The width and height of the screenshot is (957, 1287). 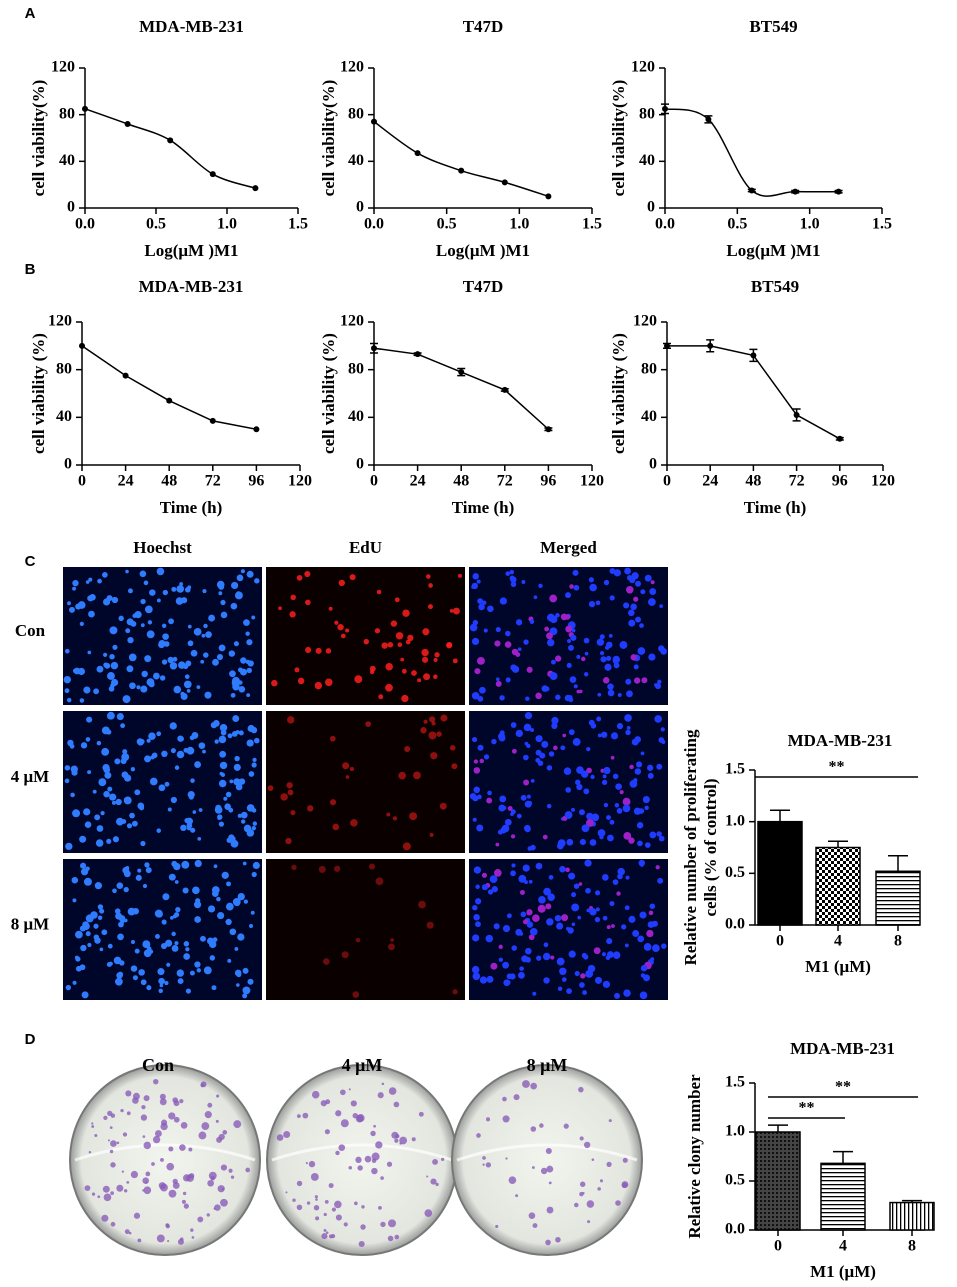 I want to click on x-axis-label: Log(μM )M1, so click(x=191, y=250).